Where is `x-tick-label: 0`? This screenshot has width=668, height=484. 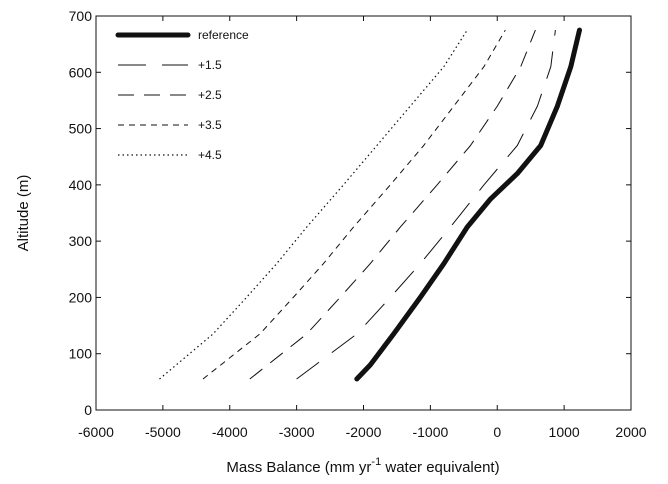
x-tick-label: 0 is located at coordinates (497, 432).